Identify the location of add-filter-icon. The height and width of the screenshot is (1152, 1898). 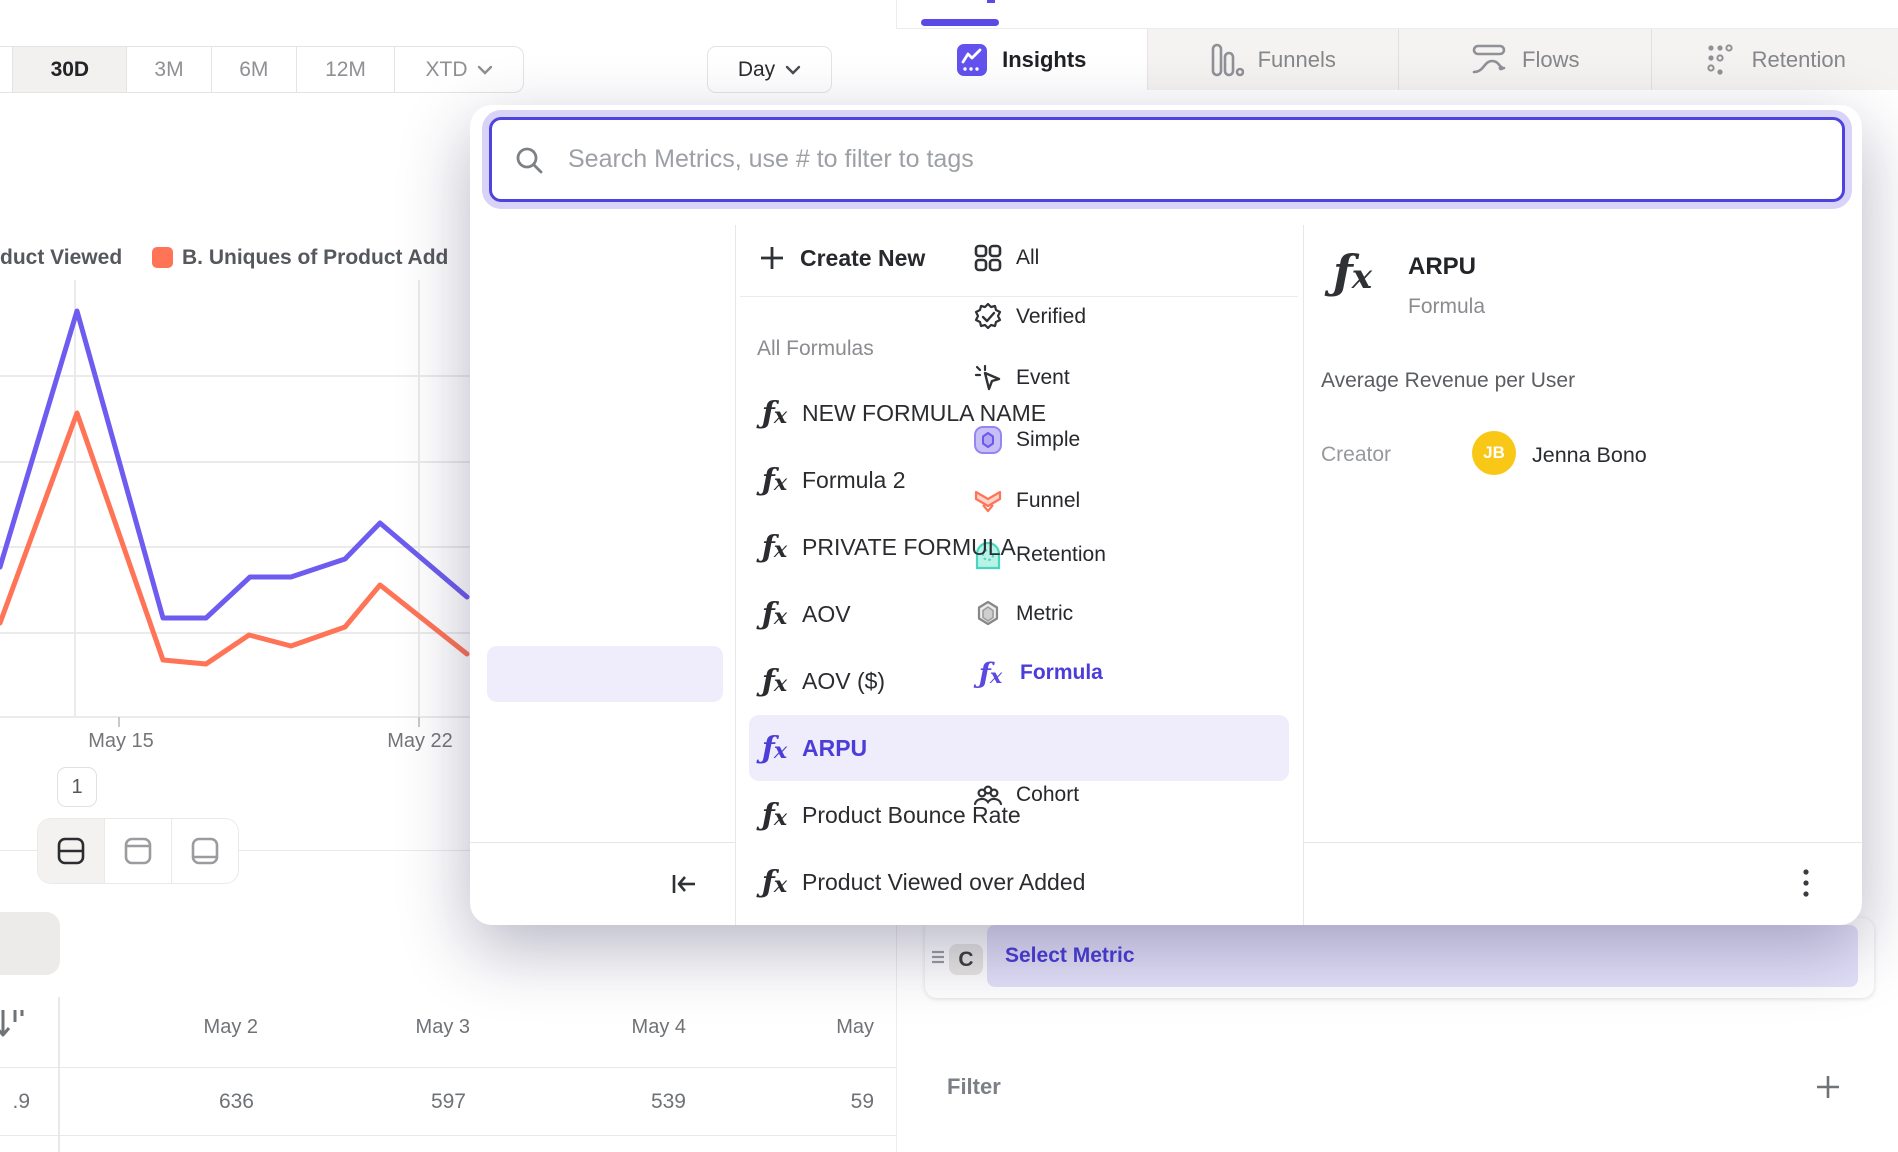
(1828, 1087).